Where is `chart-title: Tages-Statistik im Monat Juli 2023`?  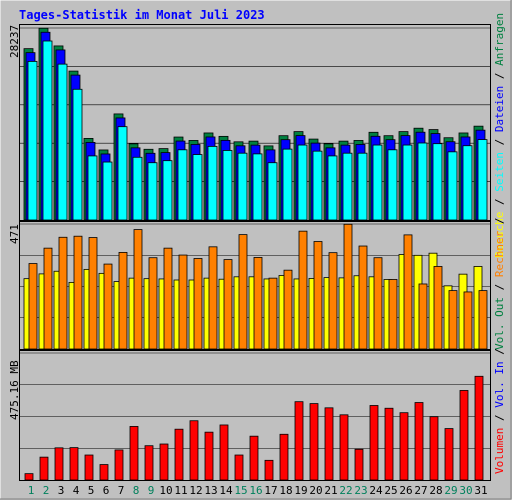 chart-title: Tages-Statistik im Monat Juli 2023 is located at coordinates (142, 15).